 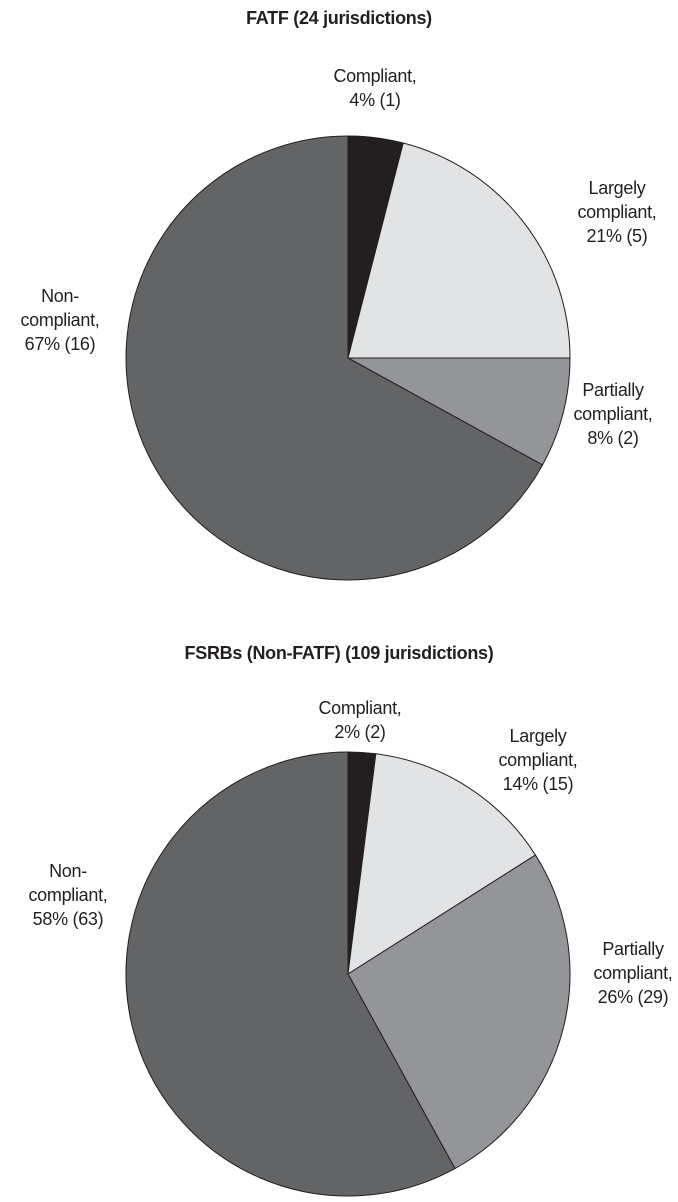 I want to click on value-label: 67% (16), so click(x=60, y=344).